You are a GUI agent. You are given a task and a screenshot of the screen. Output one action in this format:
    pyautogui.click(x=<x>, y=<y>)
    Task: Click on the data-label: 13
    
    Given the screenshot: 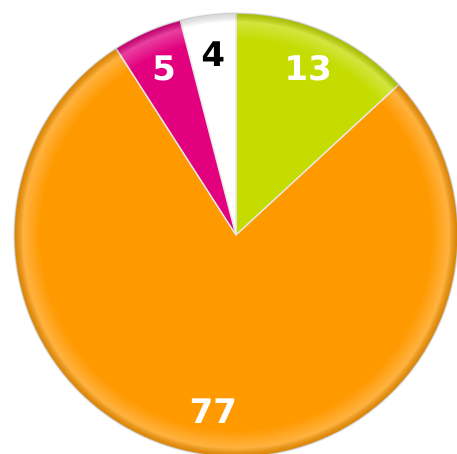 What is the action you would take?
    pyautogui.click(x=307, y=69)
    